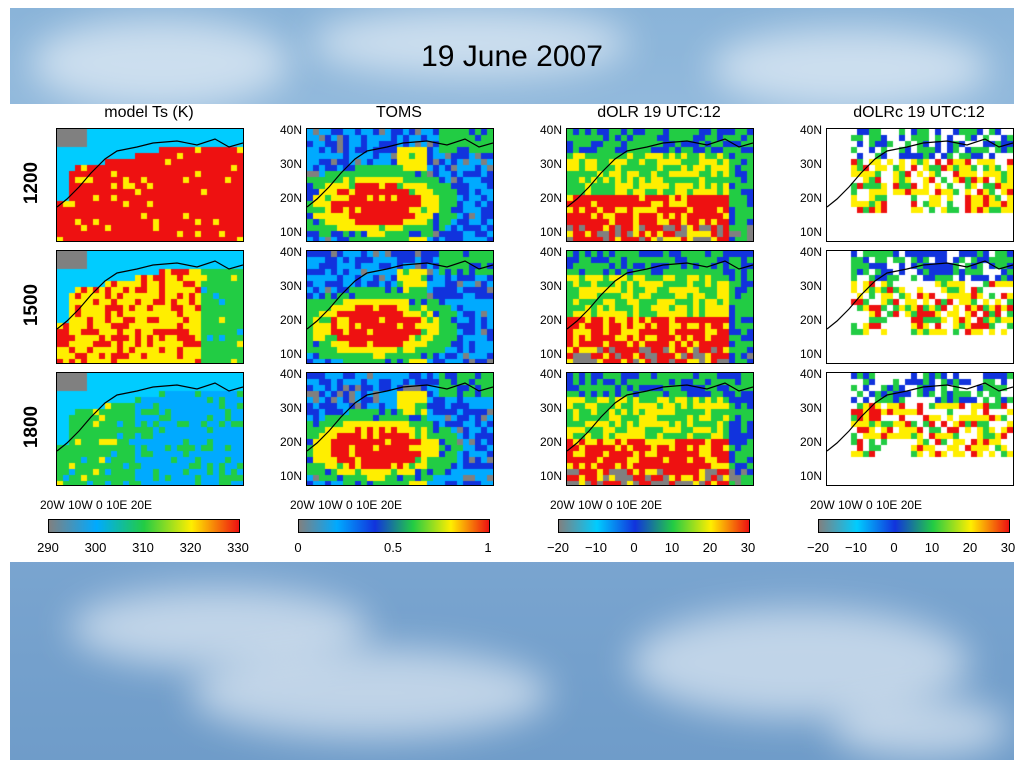 The image size is (1024, 768). Describe the element at coordinates (31, 183) in the screenshot. I see `row-label: 1200` at that location.